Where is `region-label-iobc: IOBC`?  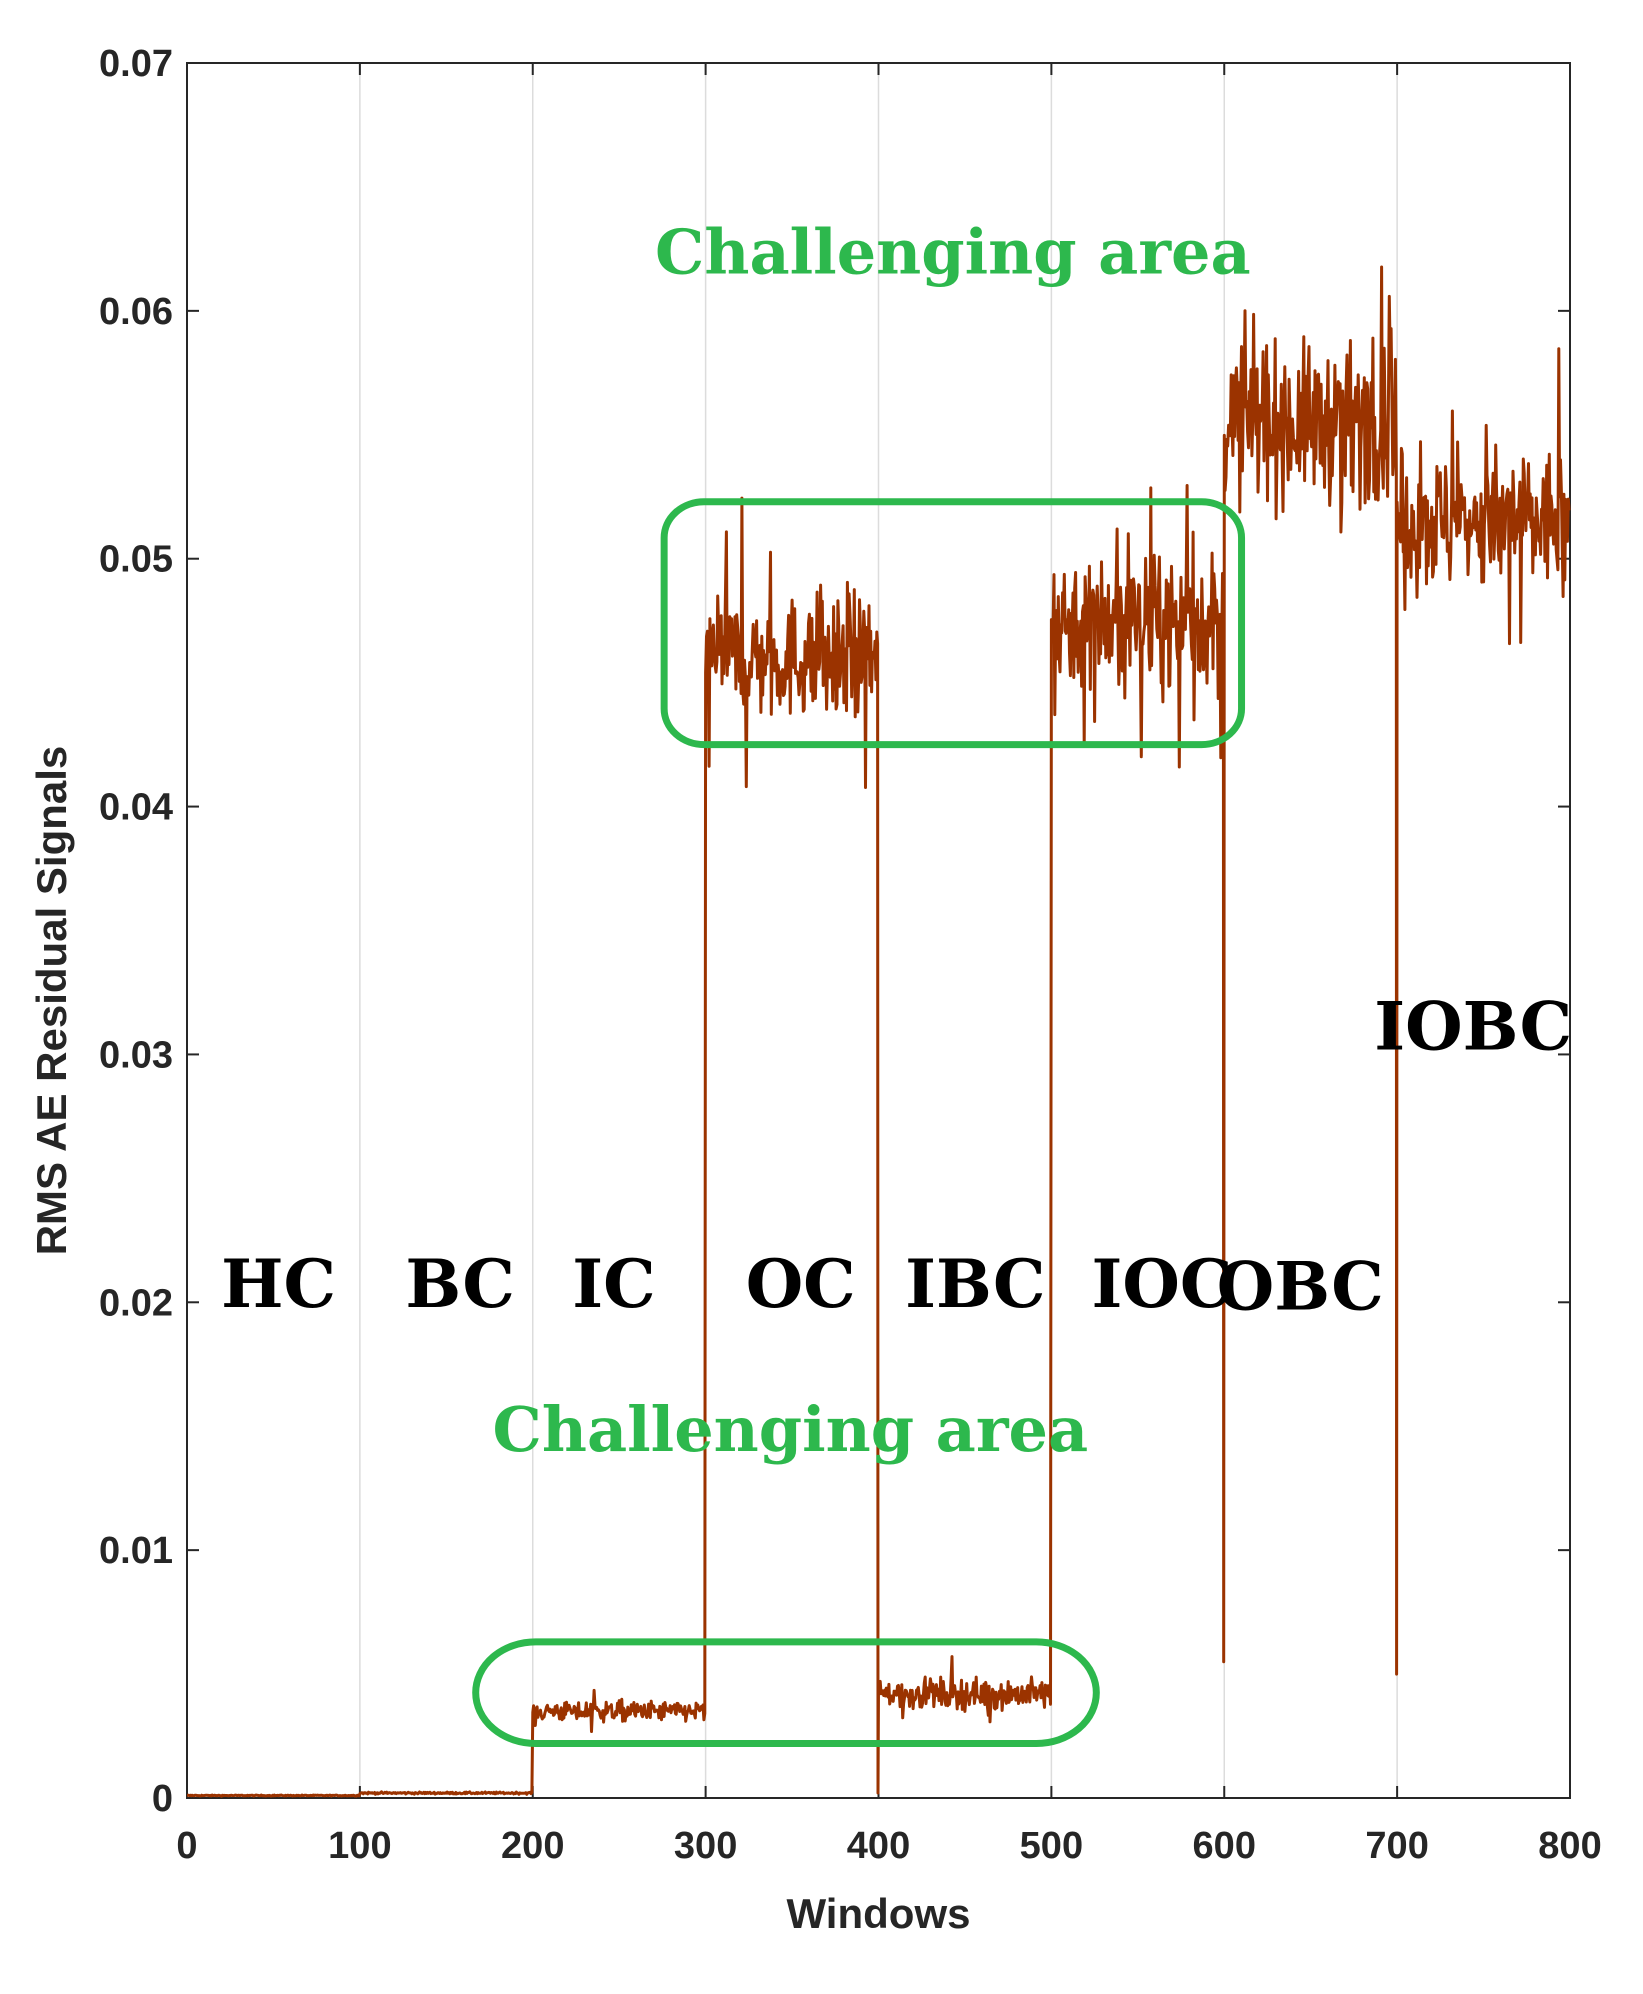
region-label-iobc: IOBC is located at coordinates (1473, 1026).